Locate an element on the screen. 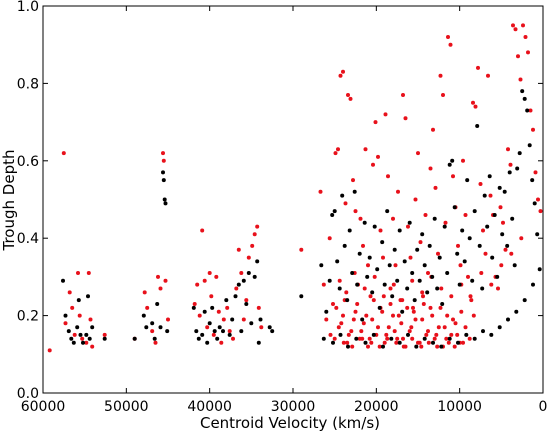 Image resolution: width=548 pixels, height=433 pixels. x-tick-label: 20000 is located at coordinates (376, 407).